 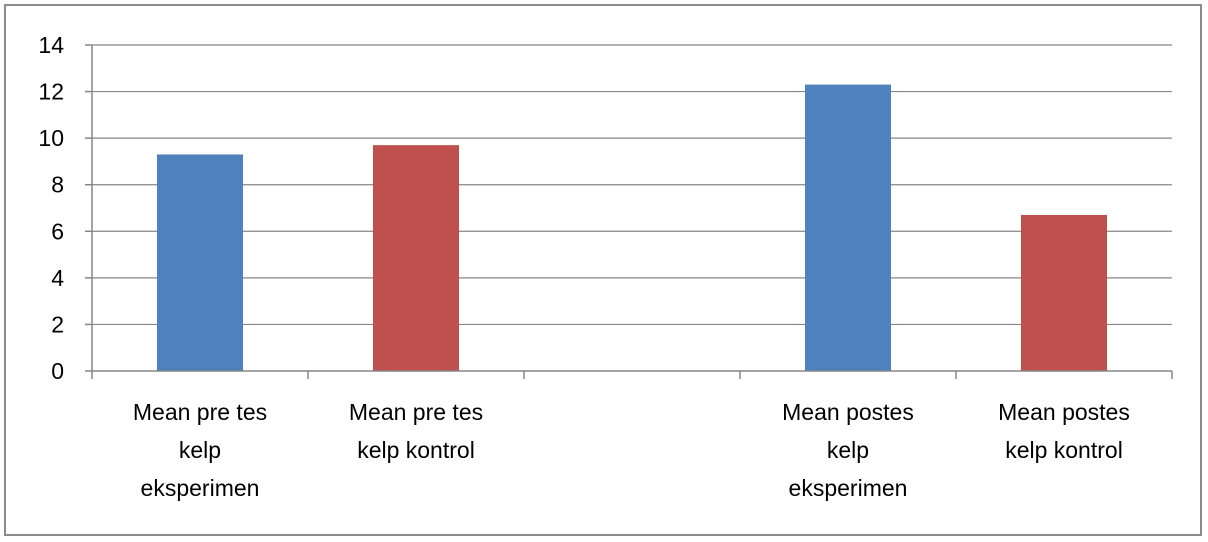 What do you see at coordinates (51, 138) in the screenshot?
I see `y-tick-label: 10` at bounding box center [51, 138].